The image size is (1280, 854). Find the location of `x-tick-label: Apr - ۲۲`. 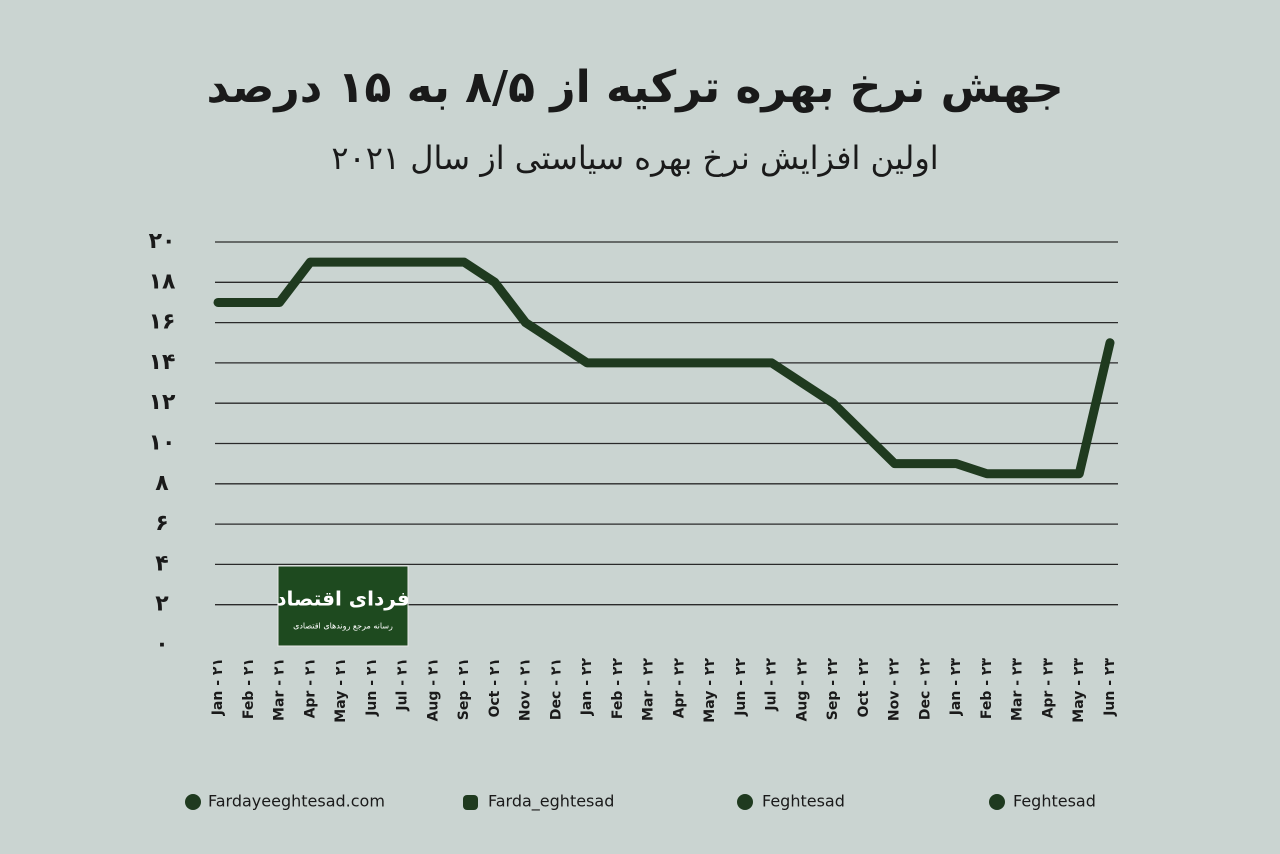

x-tick-label: Apr - ۲۲ is located at coordinates (679, 688).